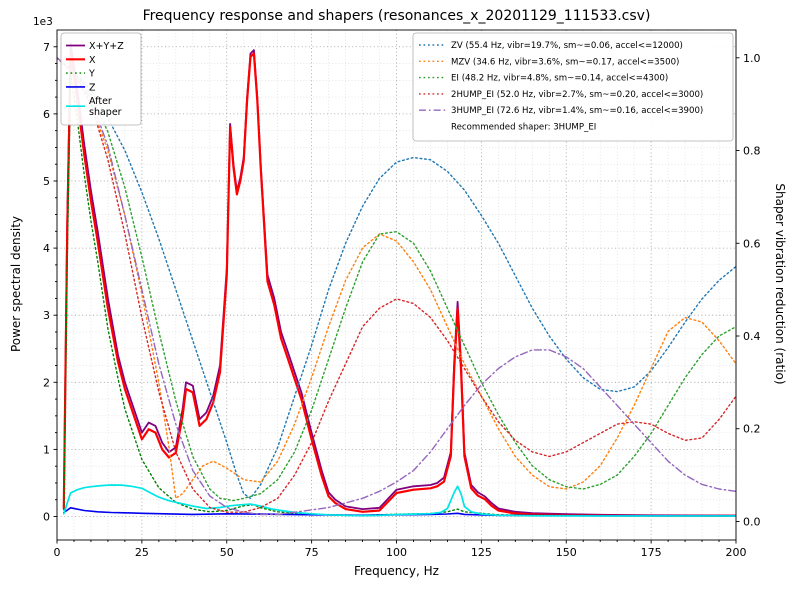 The image size is (800, 600). What do you see at coordinates (227, 552) in the screenshot?
I see `svg-text: 50` at bounding box center [227, 552].